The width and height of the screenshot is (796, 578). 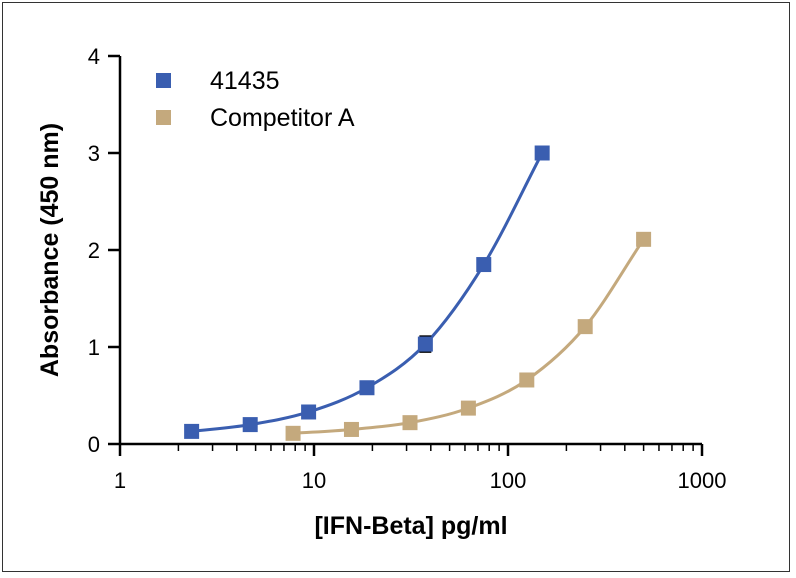 I want to click on x-axis-title: [IFN-Beta] pg/ml, so click(x=410, y=526).